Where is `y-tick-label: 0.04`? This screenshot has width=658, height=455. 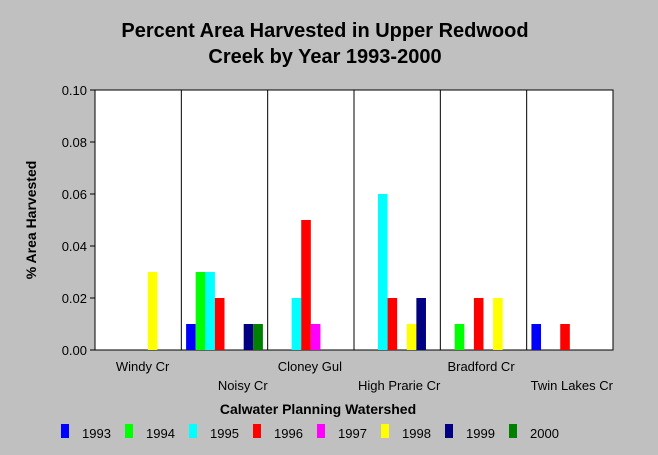
y-tick-label: 0.04 is located at coordinates (74, 246).